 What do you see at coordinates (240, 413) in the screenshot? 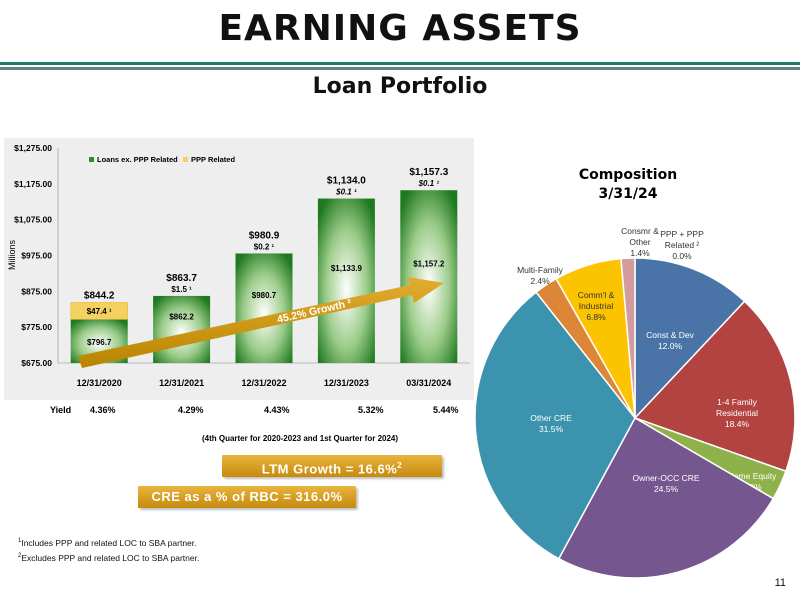
I see `yield-row: Yield 4.36% 4.29% 4.43% 5.32% 5.44%` at bounding box center [240, 413].